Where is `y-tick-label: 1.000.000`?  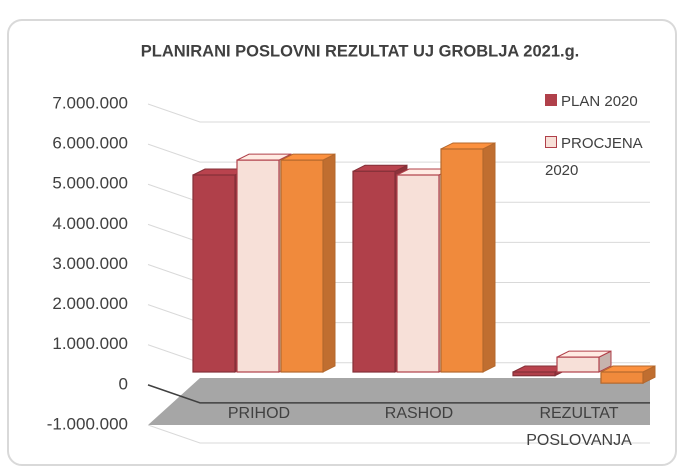
y-tick-label: 1.000.000 is located at coordinates (90, 343).